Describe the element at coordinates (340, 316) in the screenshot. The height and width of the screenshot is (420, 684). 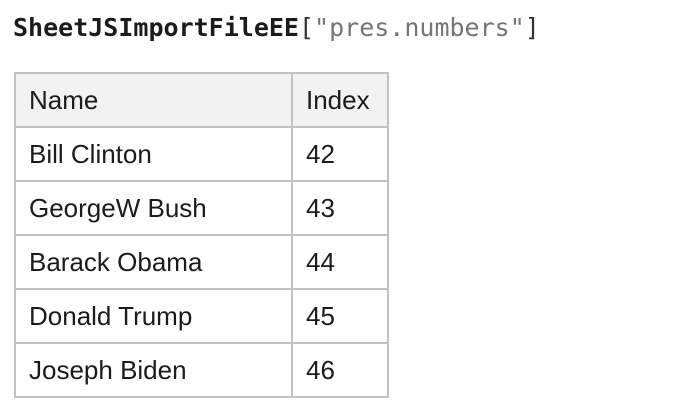
I see `index-cell: 45` at that location.